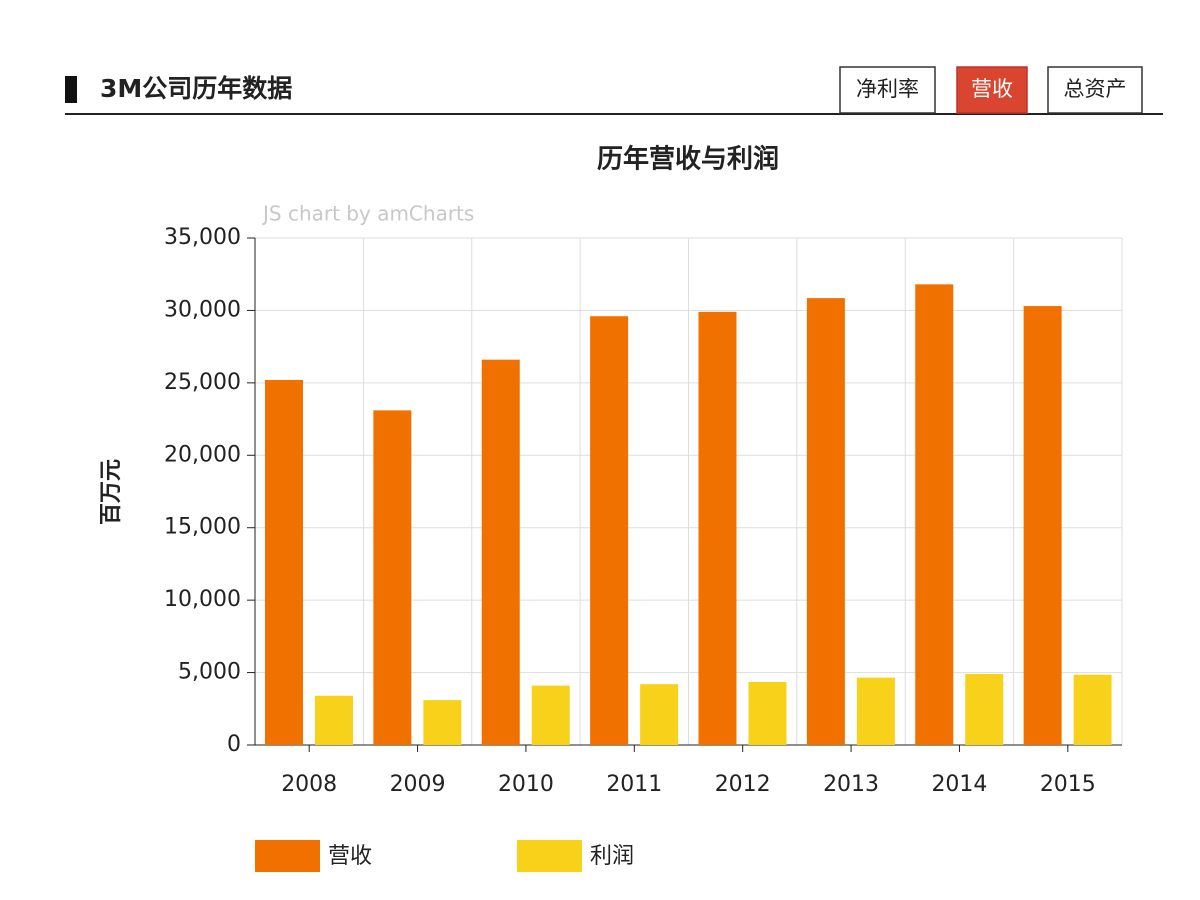 The width and height of the screenshot is (1200, 900). Describe the element at coordinates (350, 856) in the screenshot. I see `legend-label: 营收` at that location.